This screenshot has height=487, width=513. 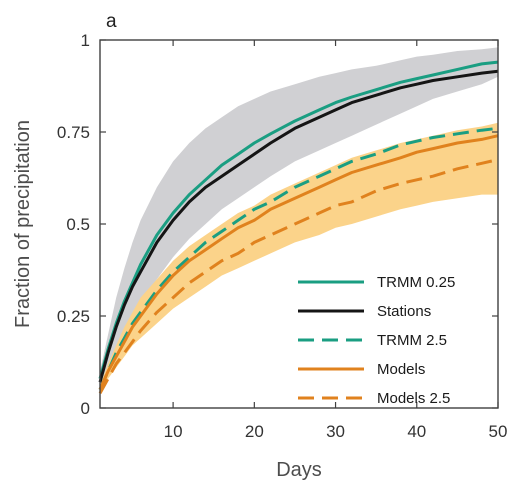 What do you see at coordinates (335, 431) in the screenshot?
I see `x-tick-label: 30` at bounding box center [335, 431].